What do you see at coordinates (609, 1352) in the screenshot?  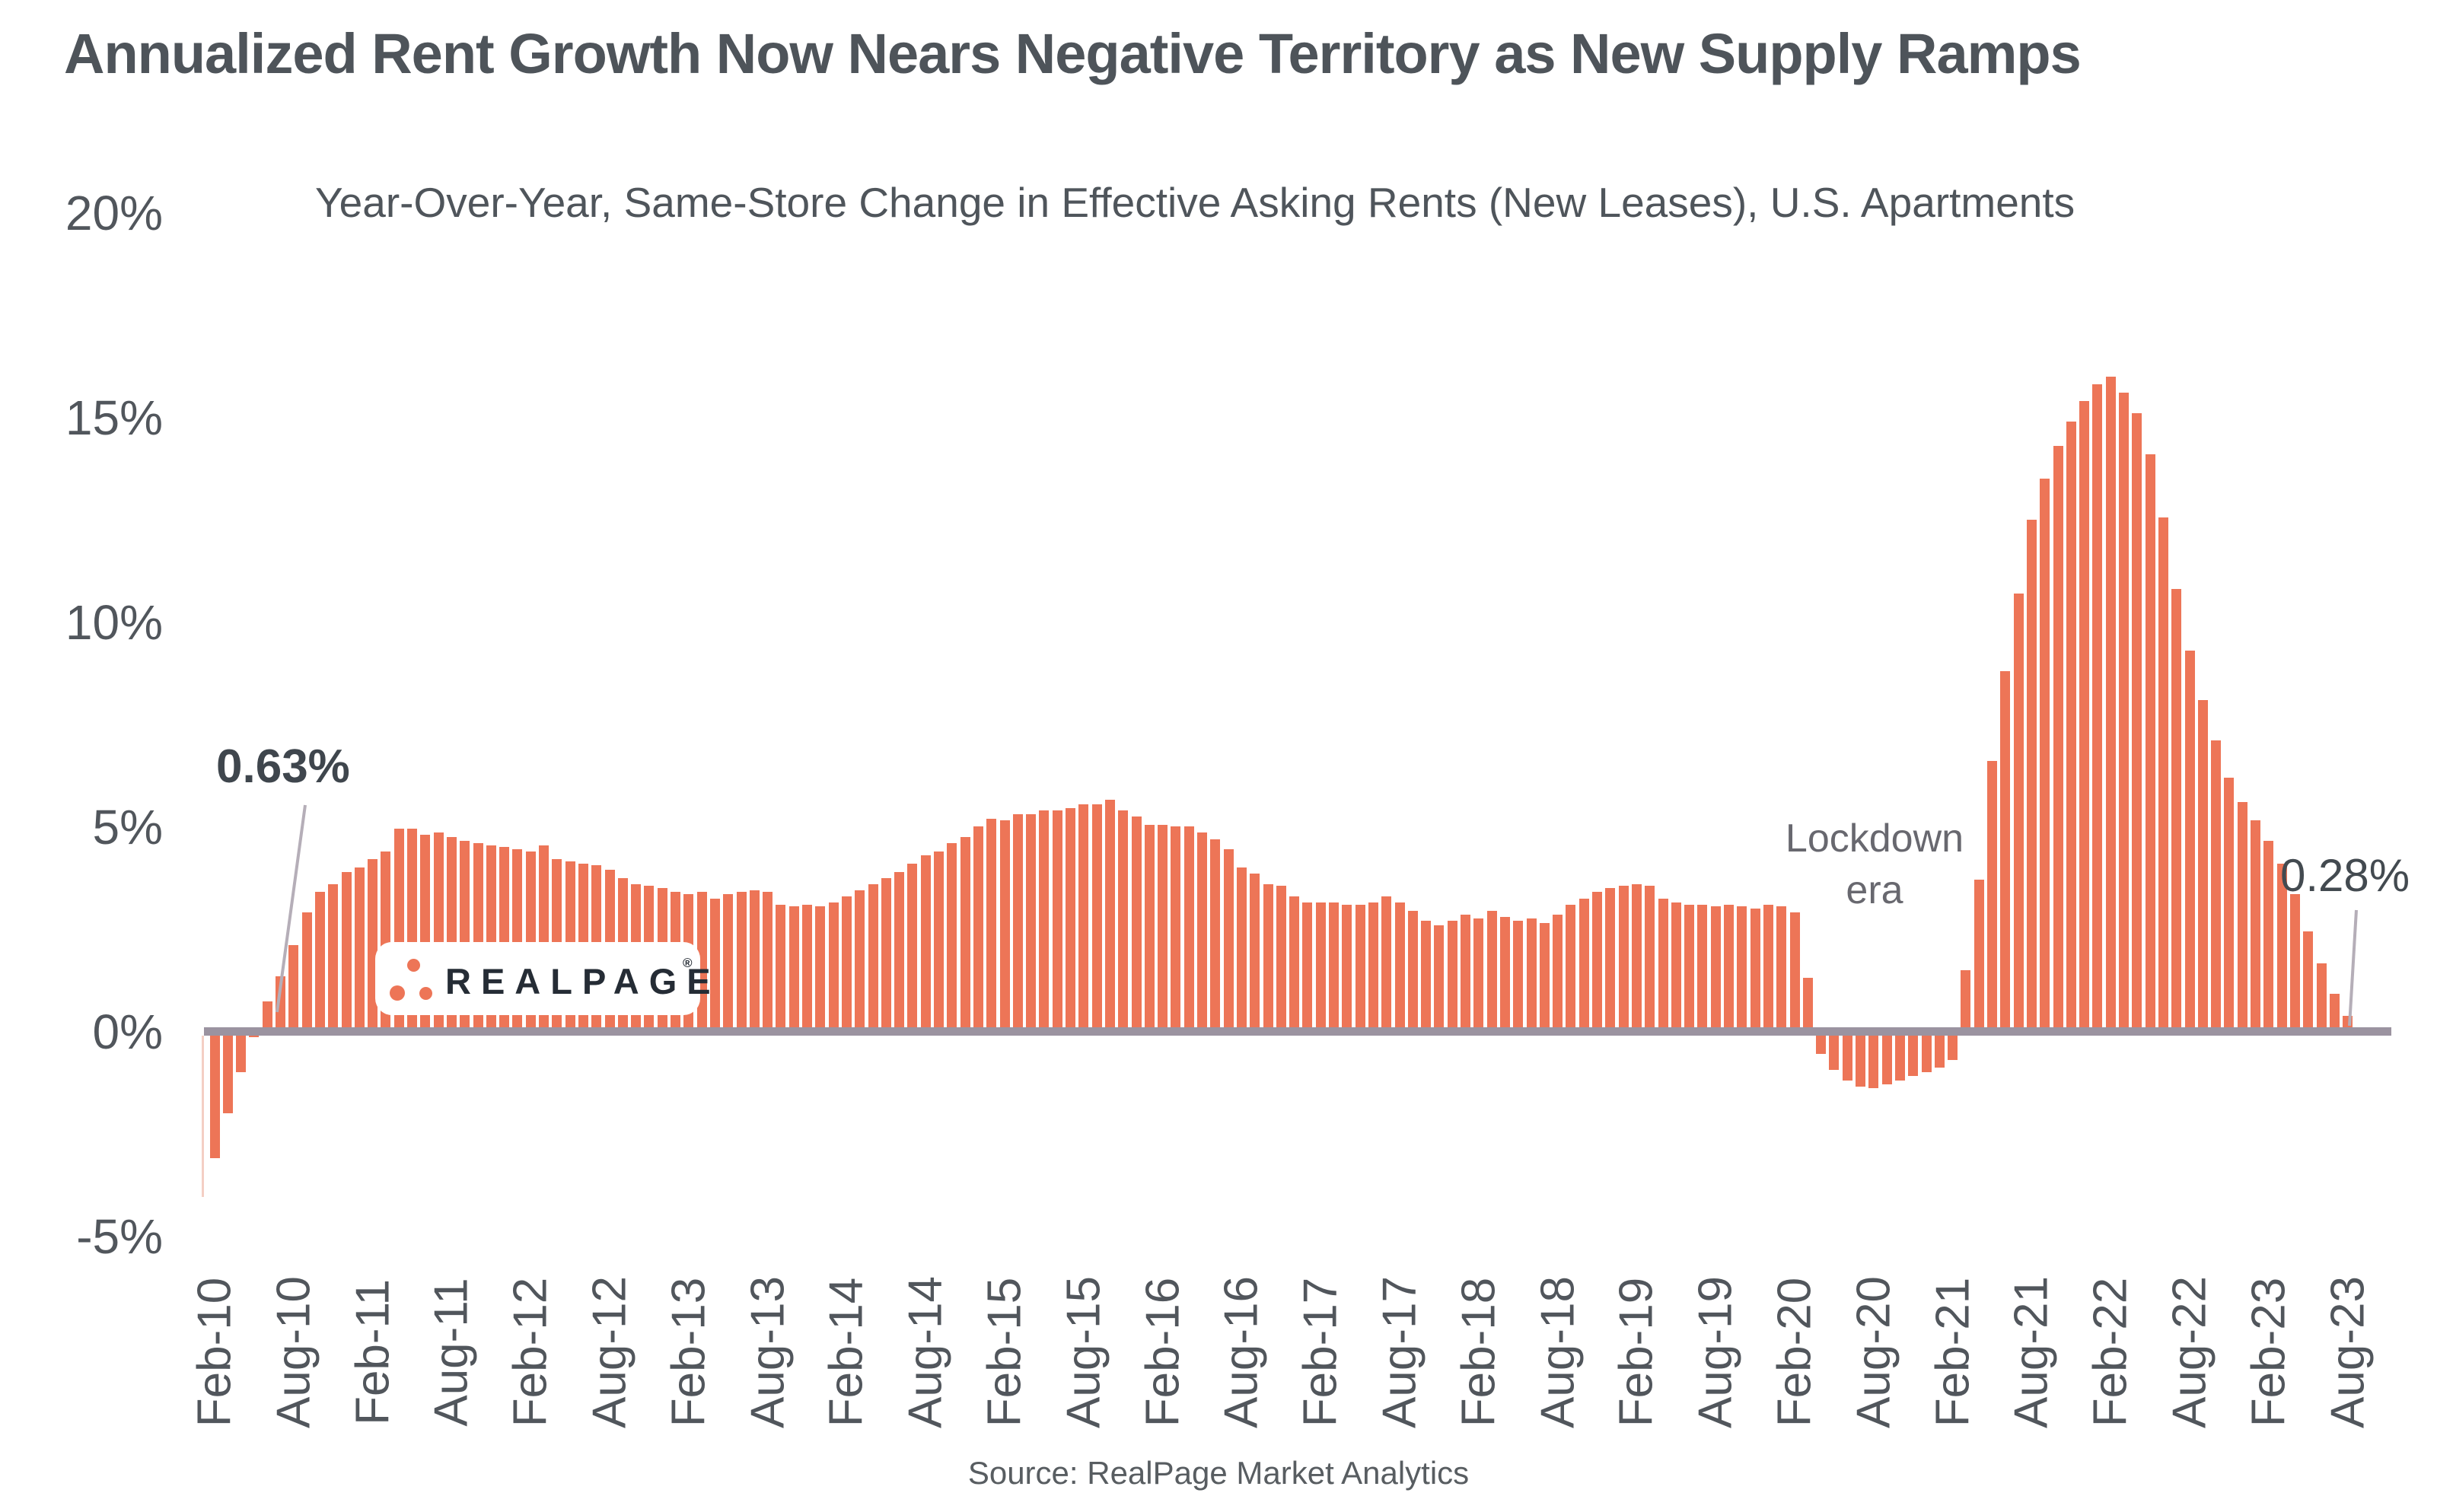 I see `x-tick-label: Aug-12` at bounding box center [609, 1352].